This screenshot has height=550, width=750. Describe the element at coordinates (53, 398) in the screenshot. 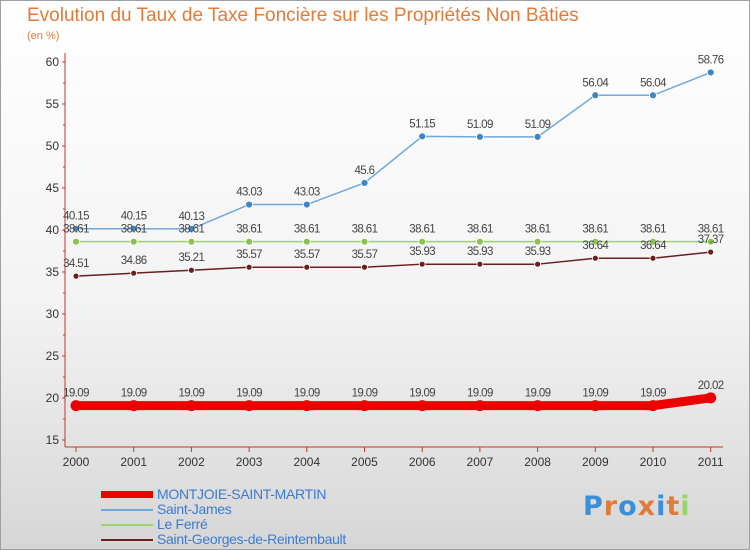

I see `y-tick-label: 20` at that location.